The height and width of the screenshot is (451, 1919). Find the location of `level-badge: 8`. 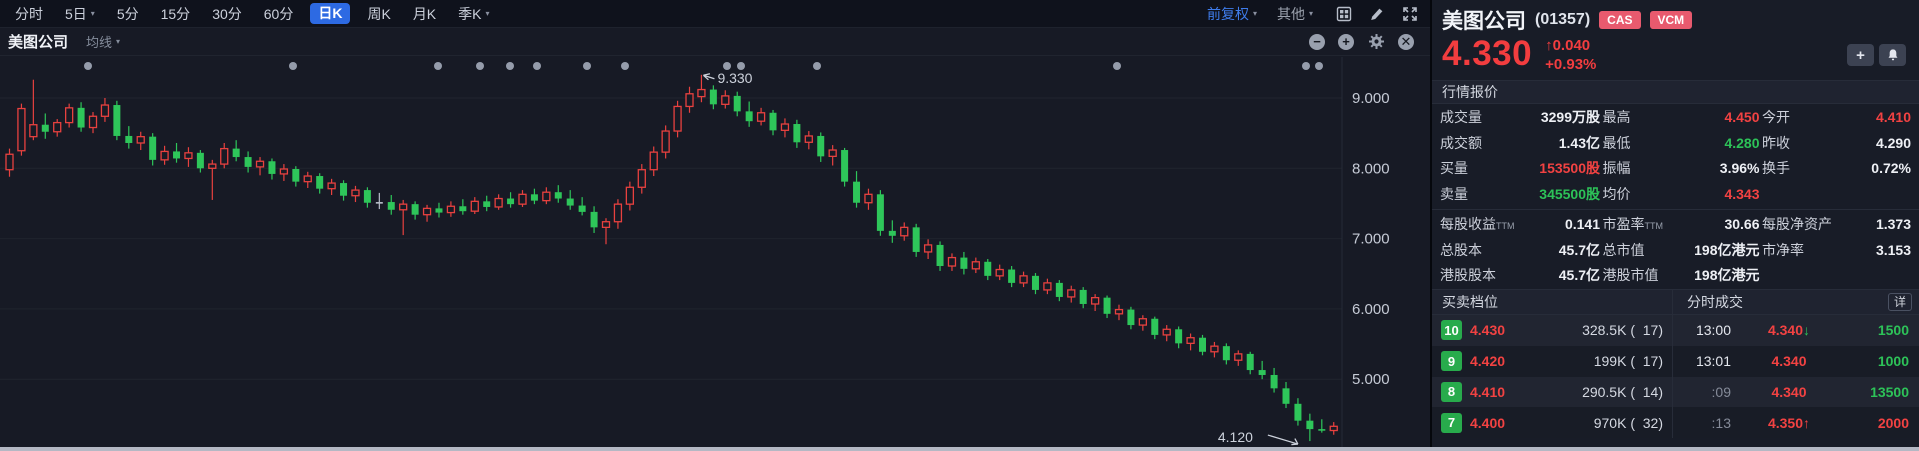

level-badge: 8 is located at coordinates (1451, 391).